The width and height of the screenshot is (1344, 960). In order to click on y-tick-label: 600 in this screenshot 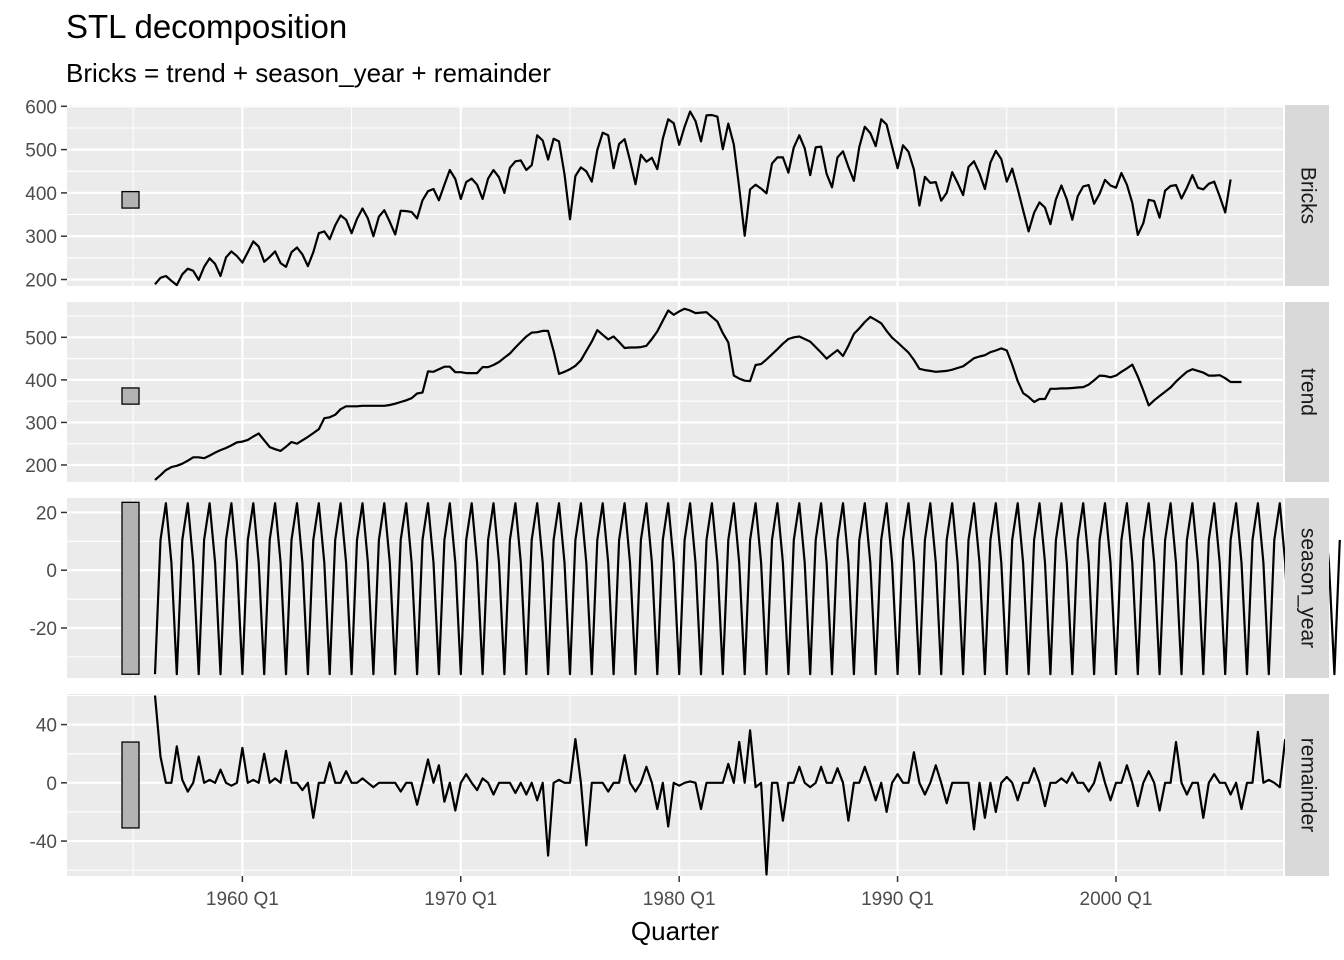, I will do `click(41, 107)`.